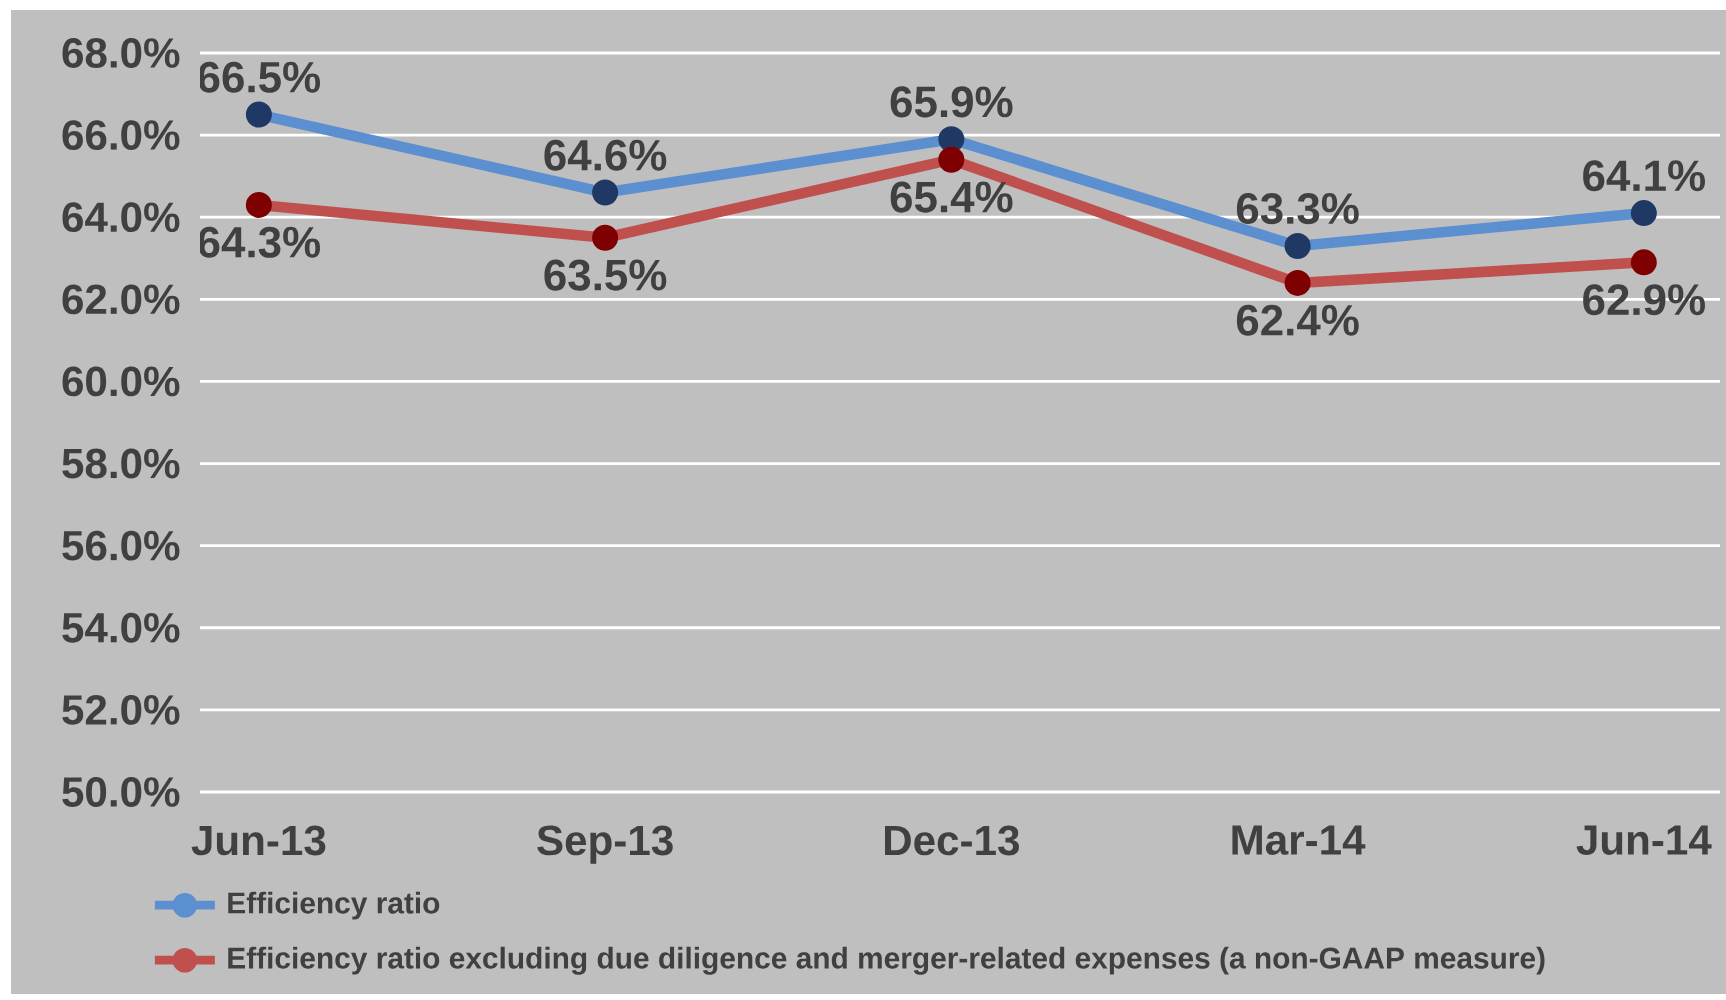  Describe the element at coordinates (952, 840) in the screenshot. I see `x-tick-label: Dec-13` at that location.